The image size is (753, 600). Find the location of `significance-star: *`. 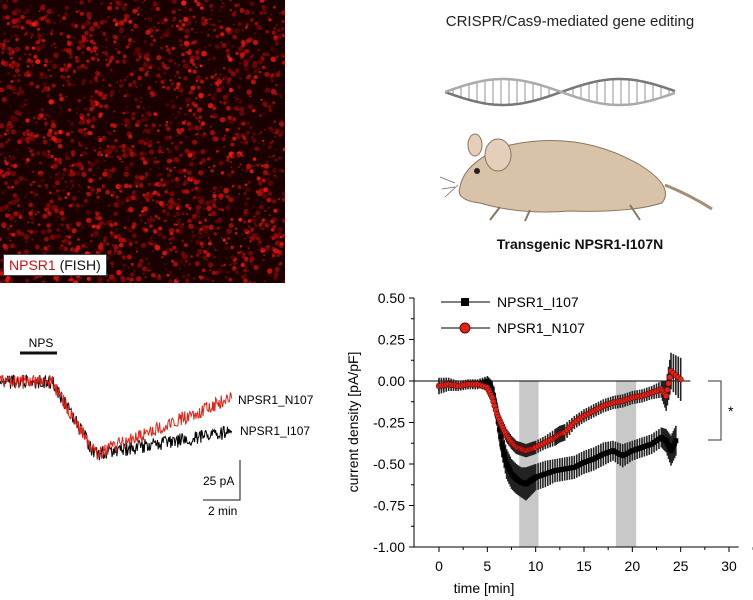

significance-star: * is located at coordinates (731, 411).